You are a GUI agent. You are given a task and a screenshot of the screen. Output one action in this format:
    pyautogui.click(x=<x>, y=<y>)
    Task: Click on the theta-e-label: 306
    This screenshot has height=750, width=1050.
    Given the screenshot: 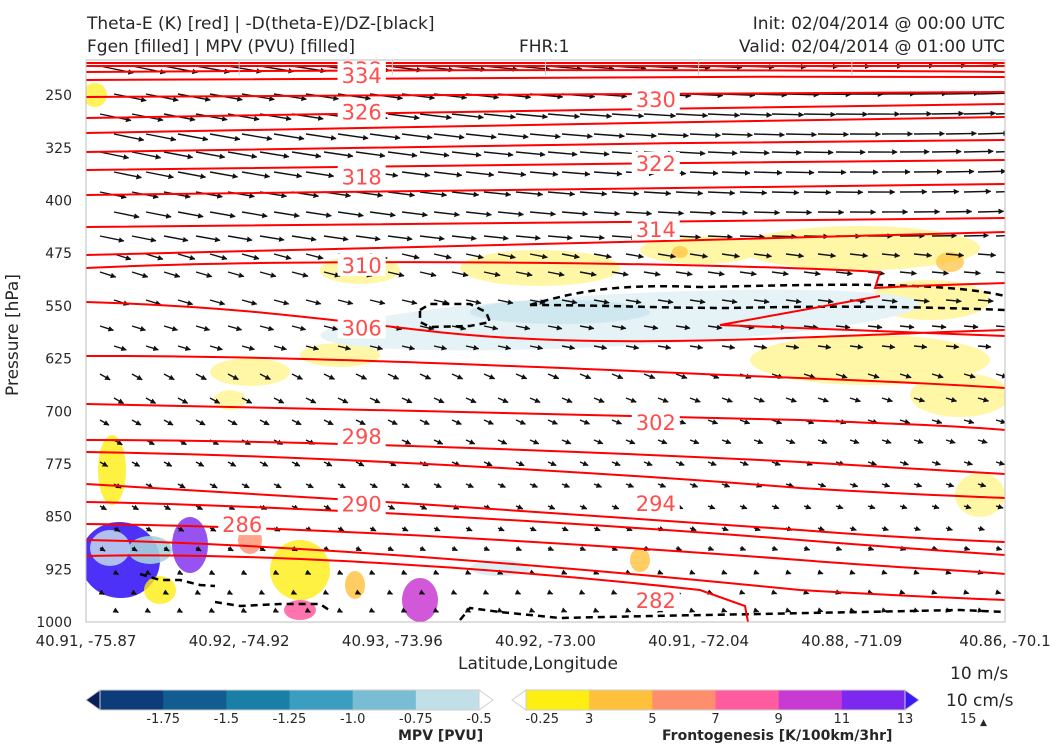 What is the action you would take?
    pyautogui.click(x=362, y=328)
    